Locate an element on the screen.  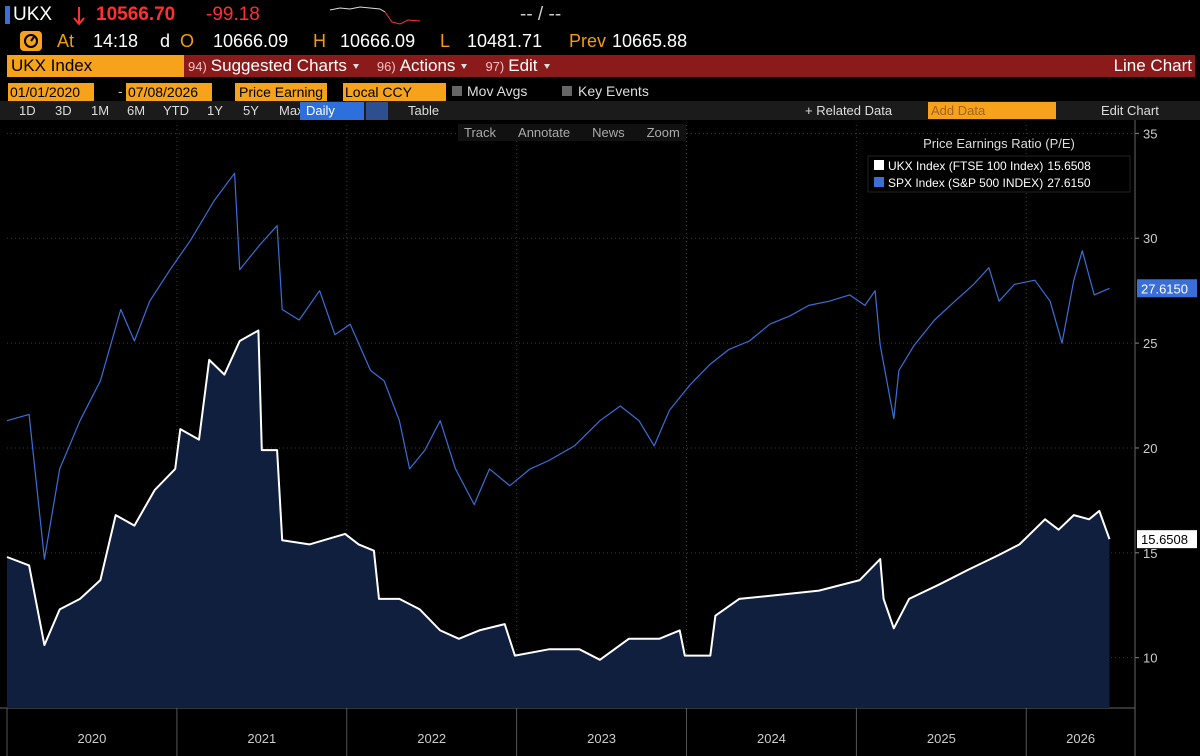
high: 10666.09 is located at coordinates (378, 41).